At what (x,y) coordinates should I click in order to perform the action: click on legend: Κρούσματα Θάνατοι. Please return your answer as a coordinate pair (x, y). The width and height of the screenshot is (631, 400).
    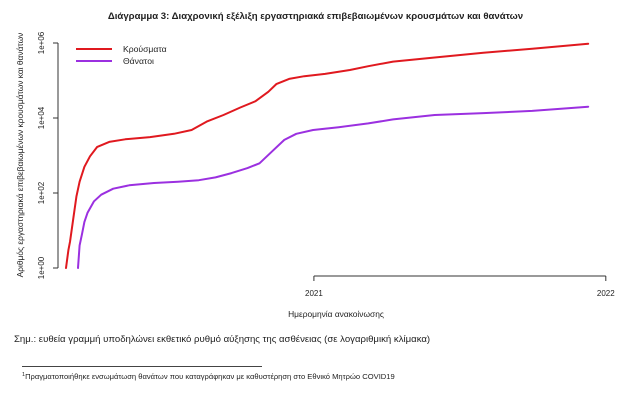
    Looking at the image, I should click on (121, 55).